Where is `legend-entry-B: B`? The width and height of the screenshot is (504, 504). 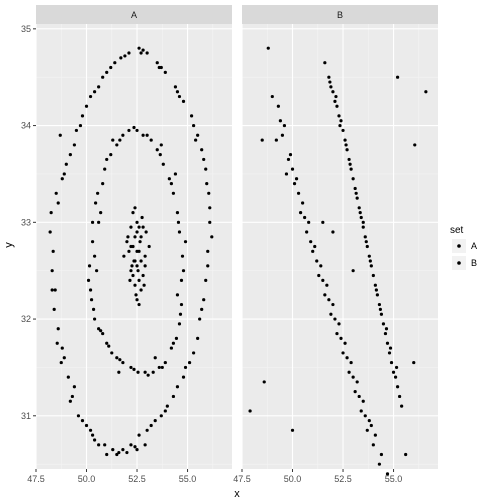 legend-entry-B: B is located at coordinates (464, 263).